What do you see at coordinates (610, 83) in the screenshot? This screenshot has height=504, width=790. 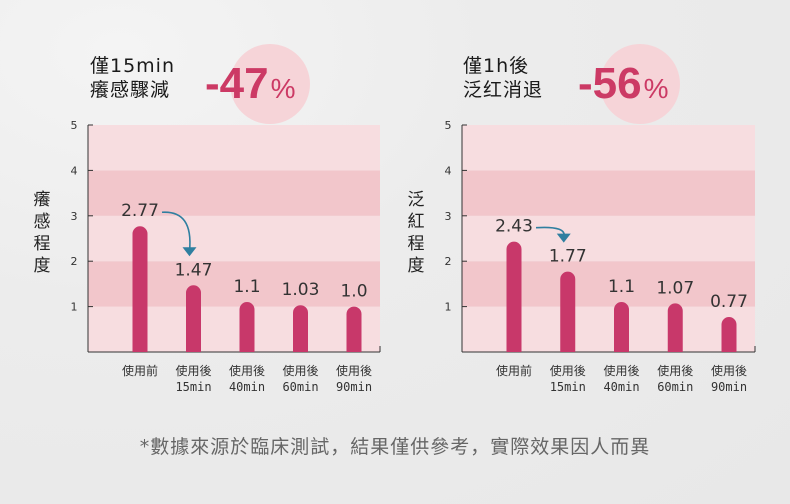 I see `highlight-value: -56` at bounding box center [610, 83].